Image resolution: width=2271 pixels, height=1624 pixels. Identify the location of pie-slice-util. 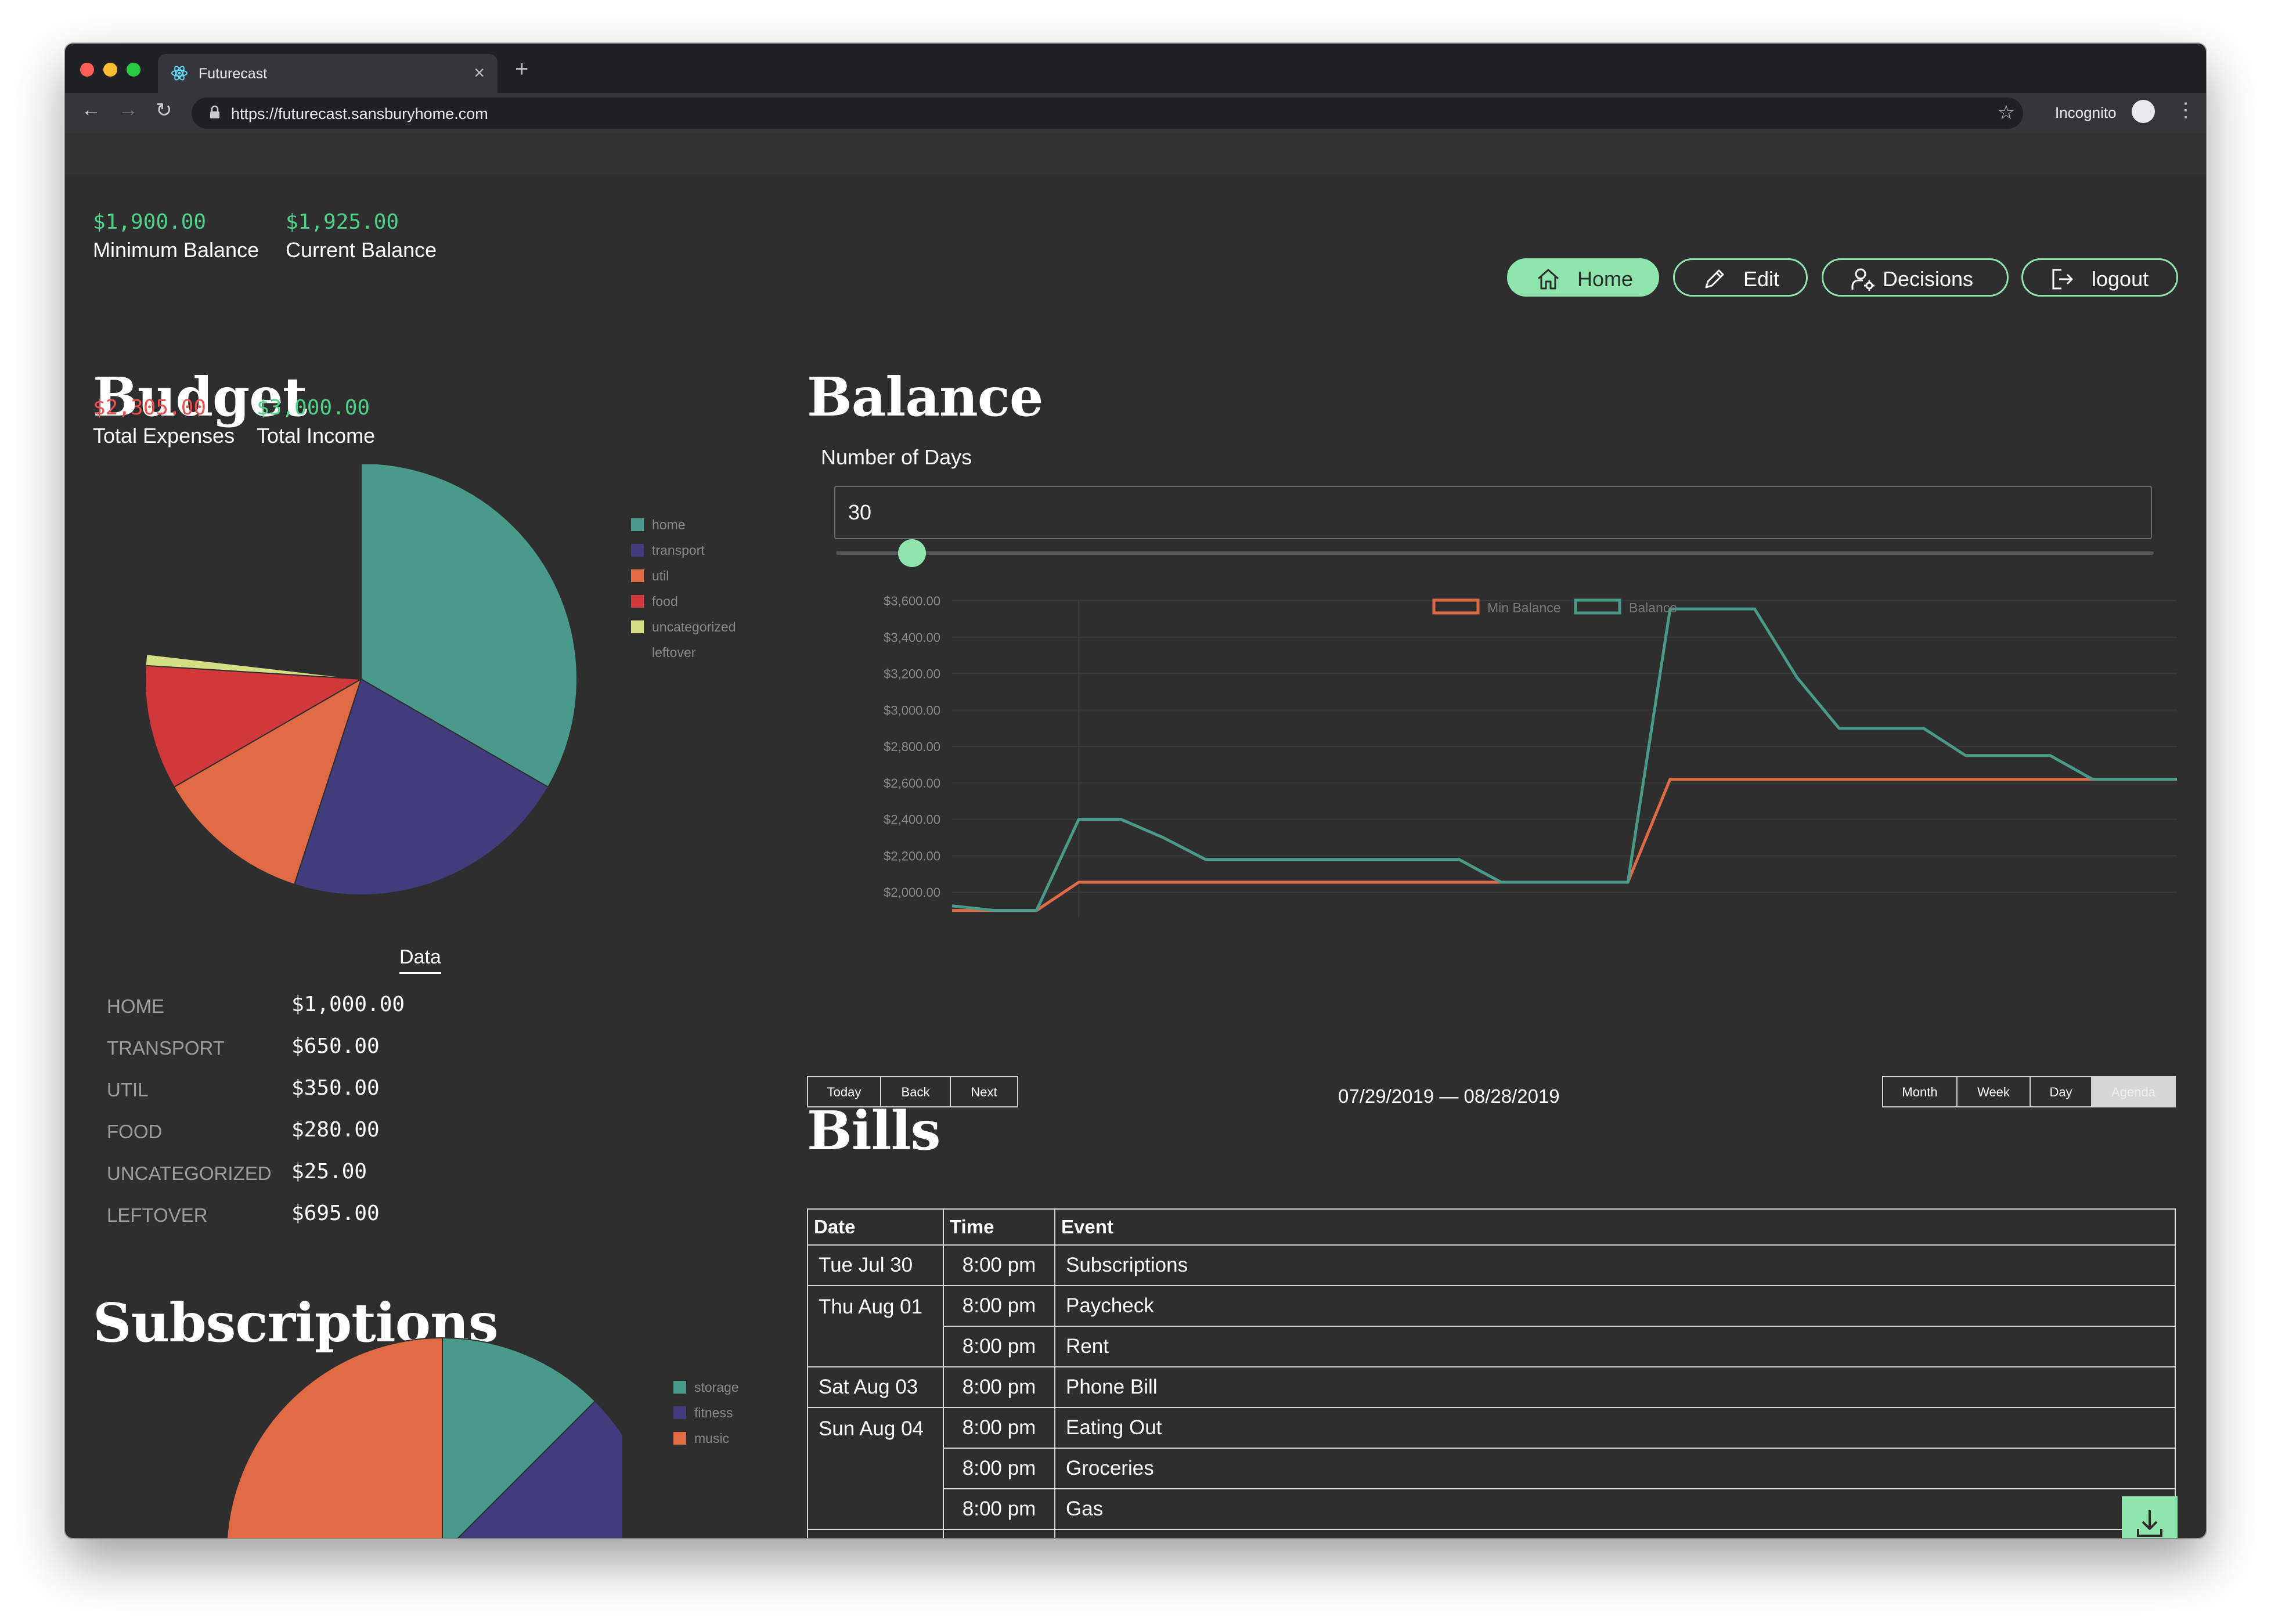
(268, 781).